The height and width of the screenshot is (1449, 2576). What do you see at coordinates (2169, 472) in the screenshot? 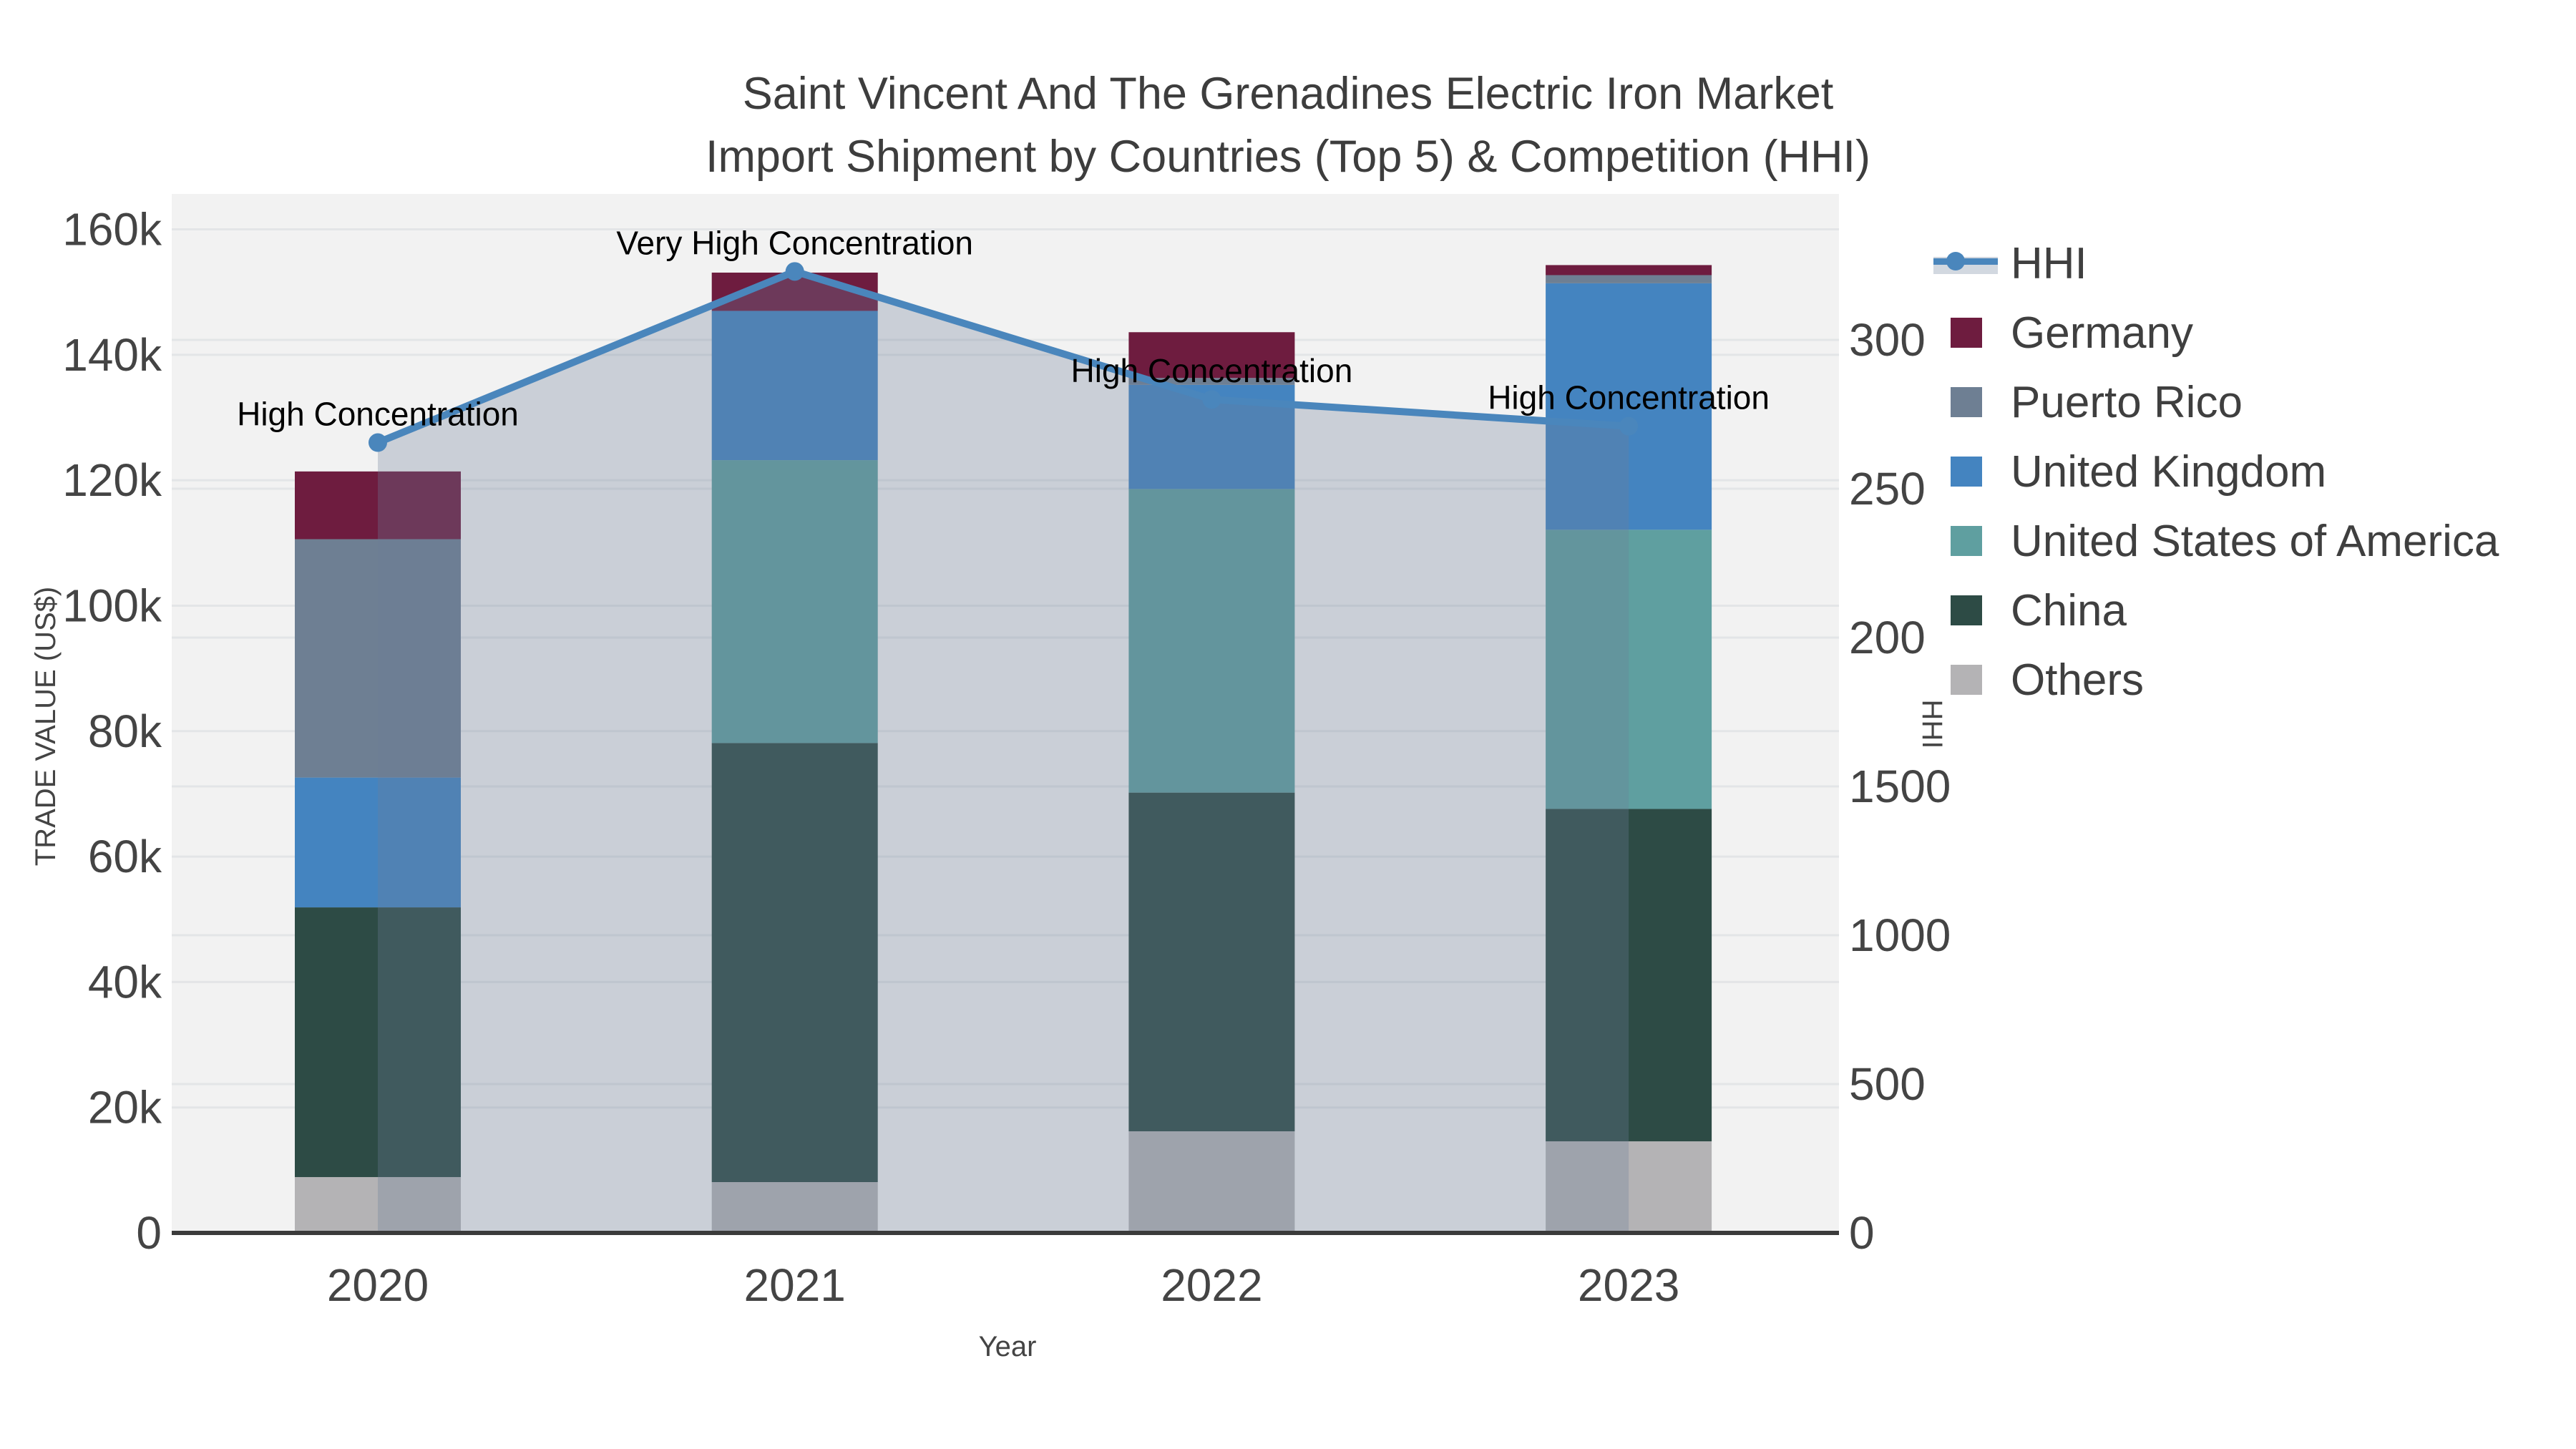
I see `legend-label: United Kingdom` at bounding box center [2169, 472].